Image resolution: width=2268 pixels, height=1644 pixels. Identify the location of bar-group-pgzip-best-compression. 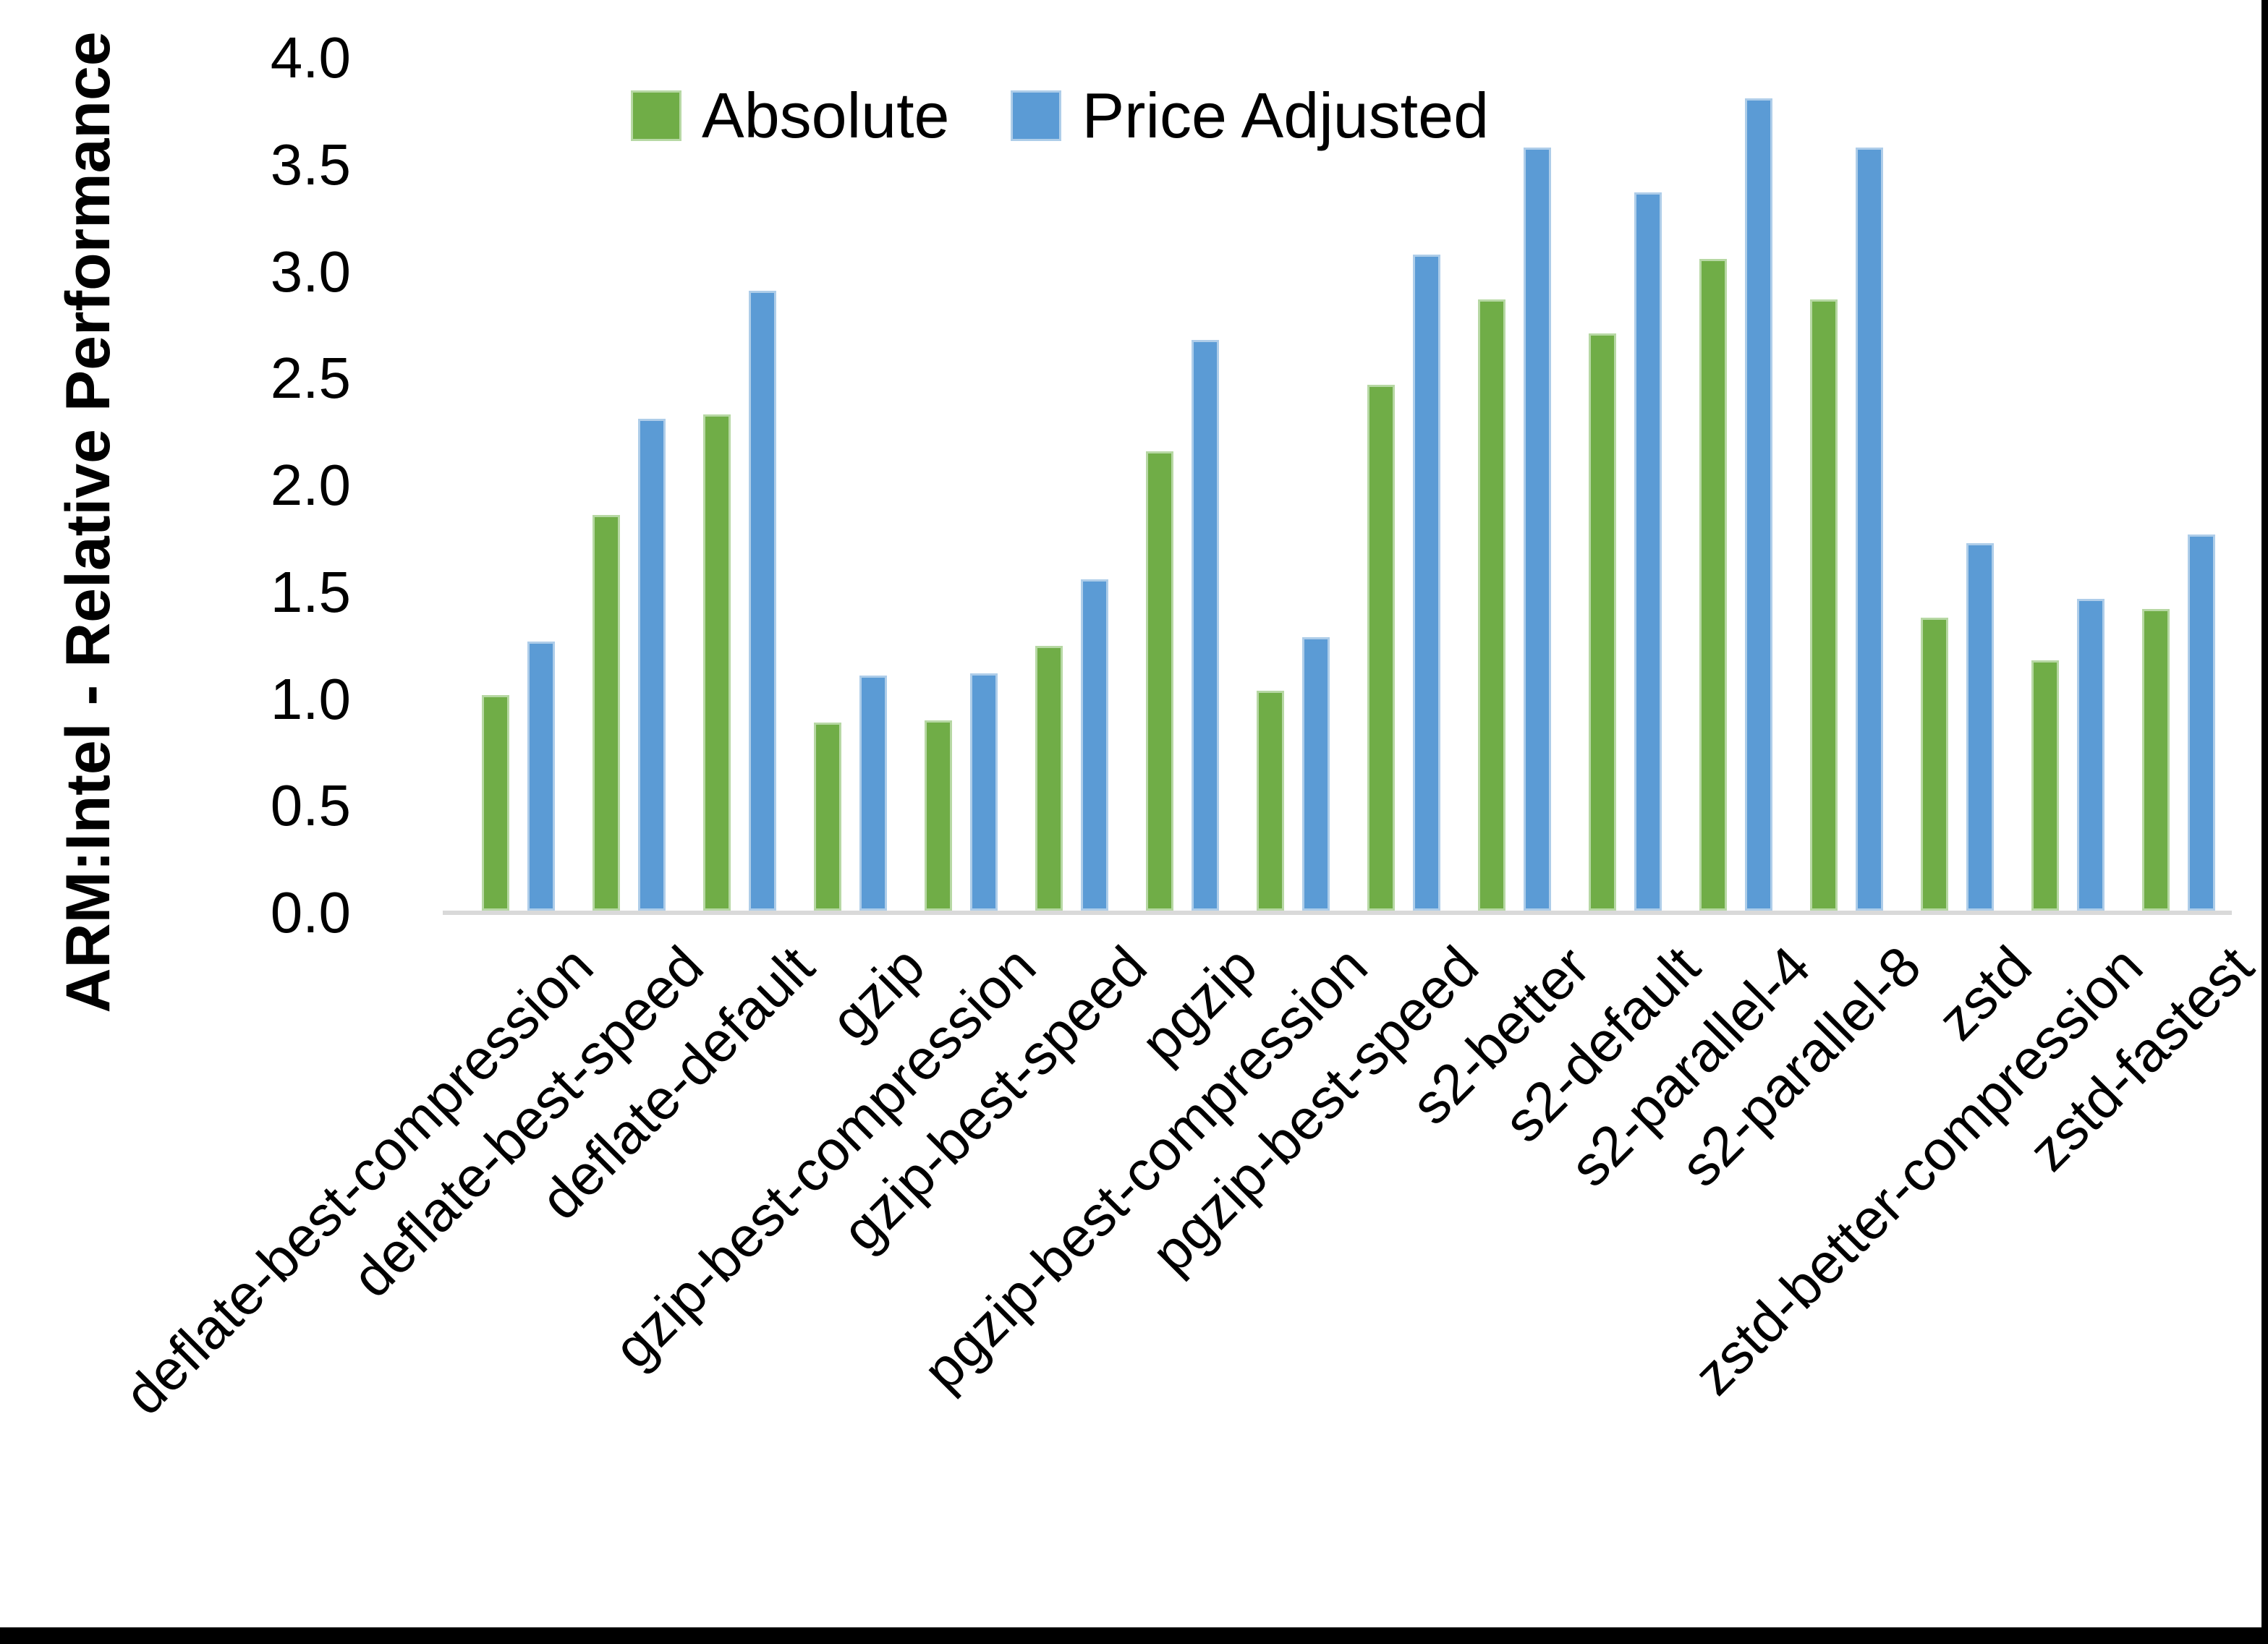
(1293, 455).